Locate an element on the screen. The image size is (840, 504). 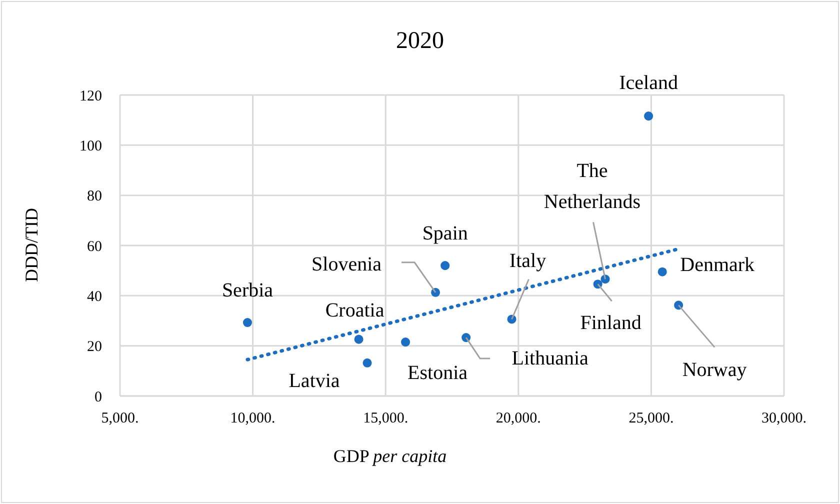
y-tick-label: 120 is located at coordinates (91, 96).